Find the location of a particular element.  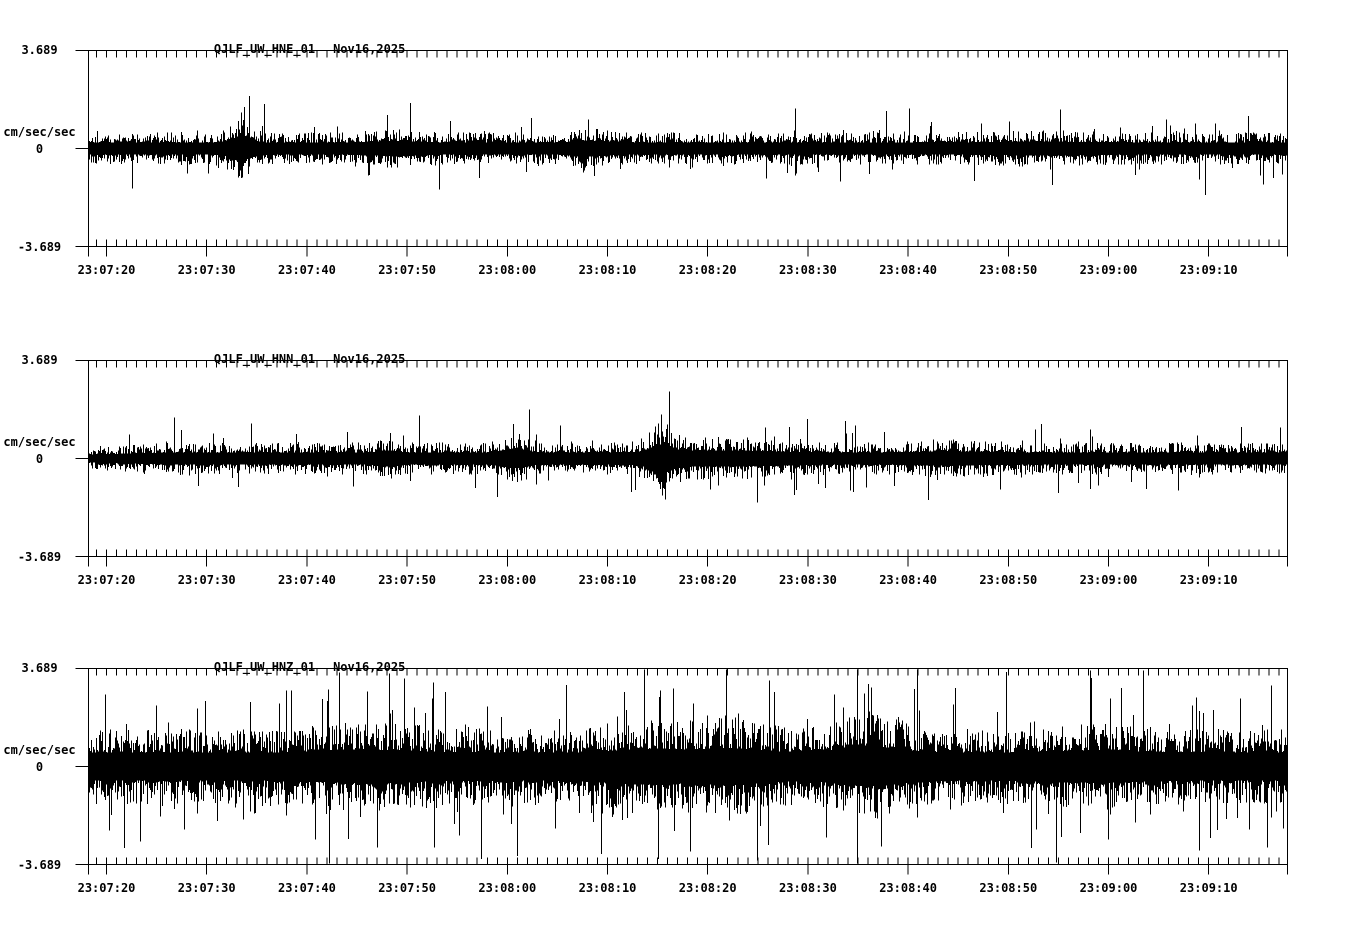

panel-title: QJLF_UW_HNN_01 Nov16,2025 is located at coordinates (295, 359).